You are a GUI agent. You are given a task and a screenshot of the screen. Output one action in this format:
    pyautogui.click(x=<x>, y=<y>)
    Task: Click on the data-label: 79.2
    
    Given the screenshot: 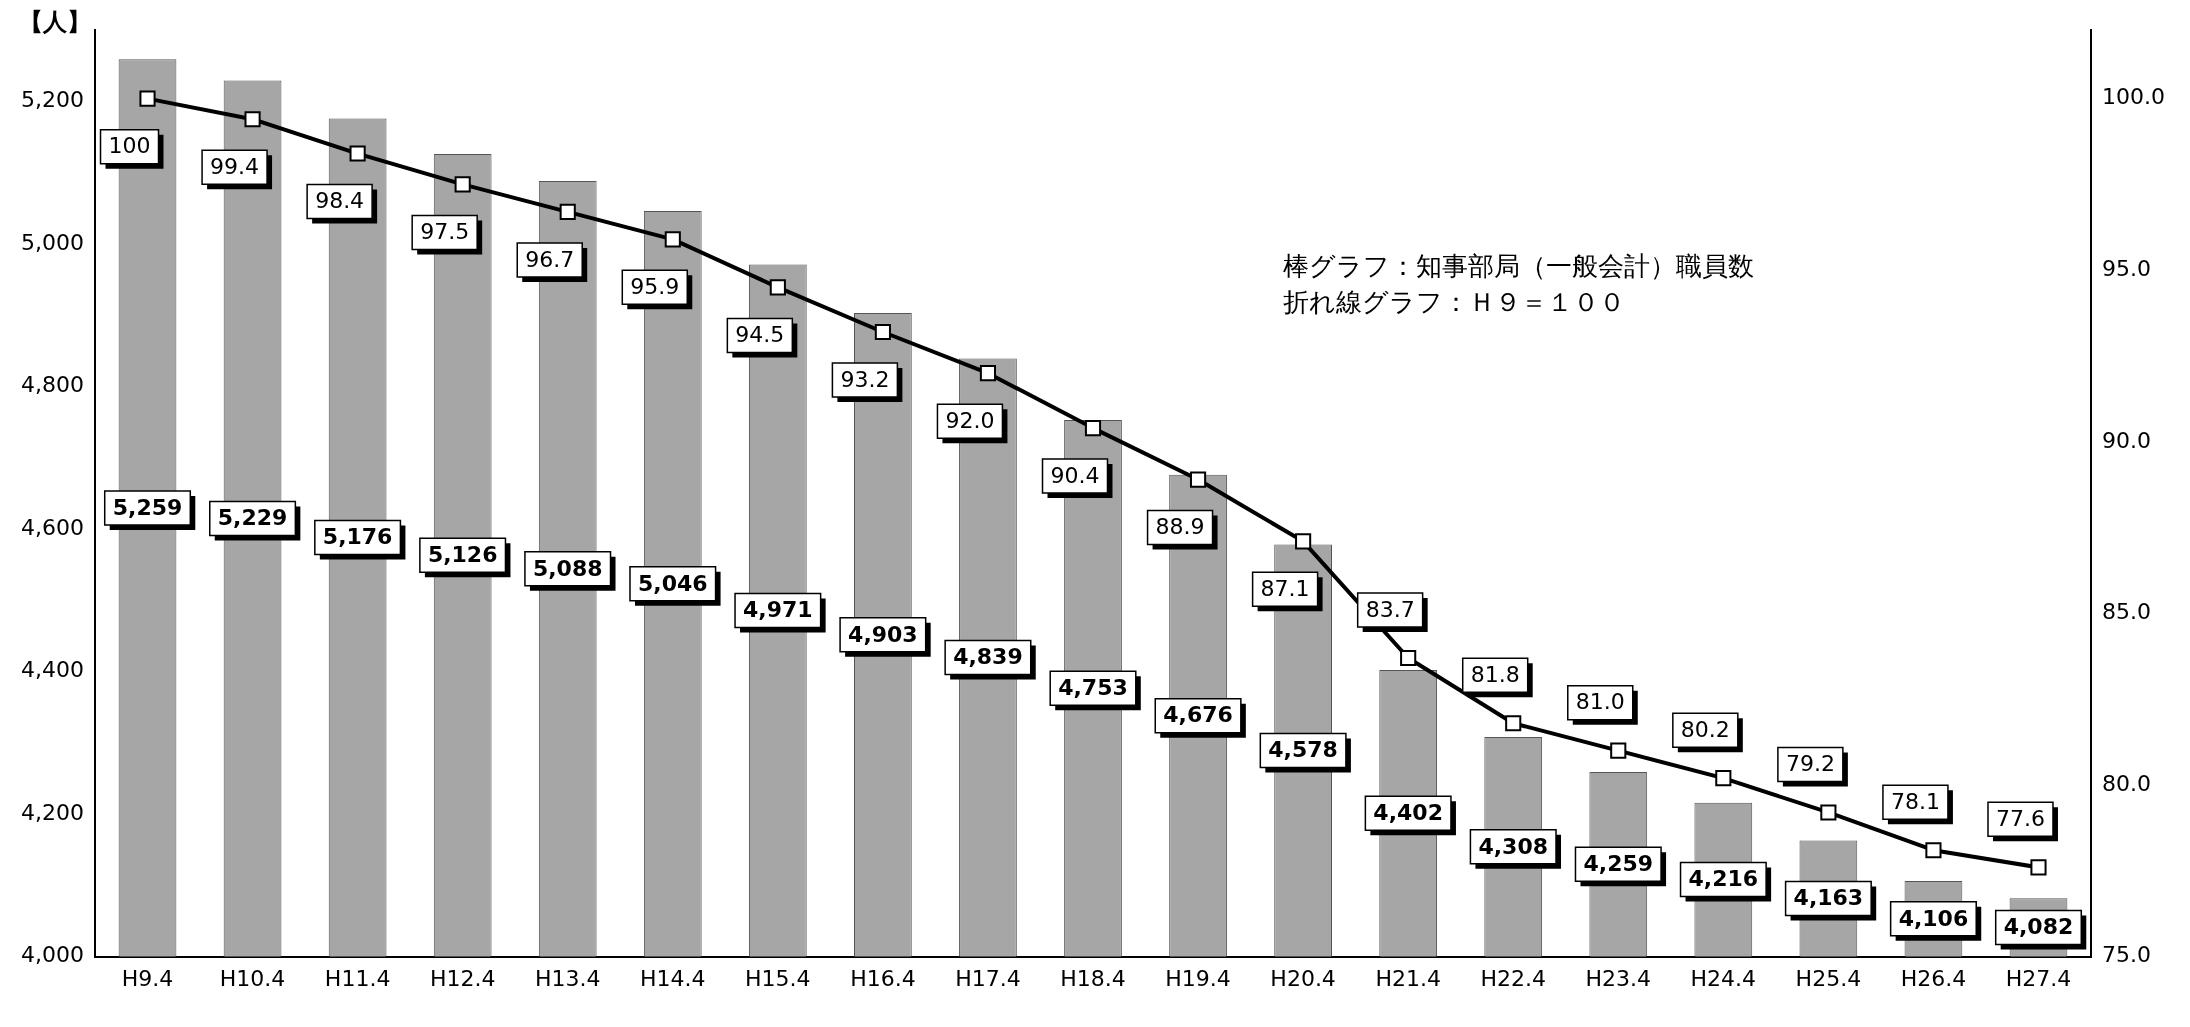 What is the action you would take?
    pyautogui.click(x=1810, y=764)
    